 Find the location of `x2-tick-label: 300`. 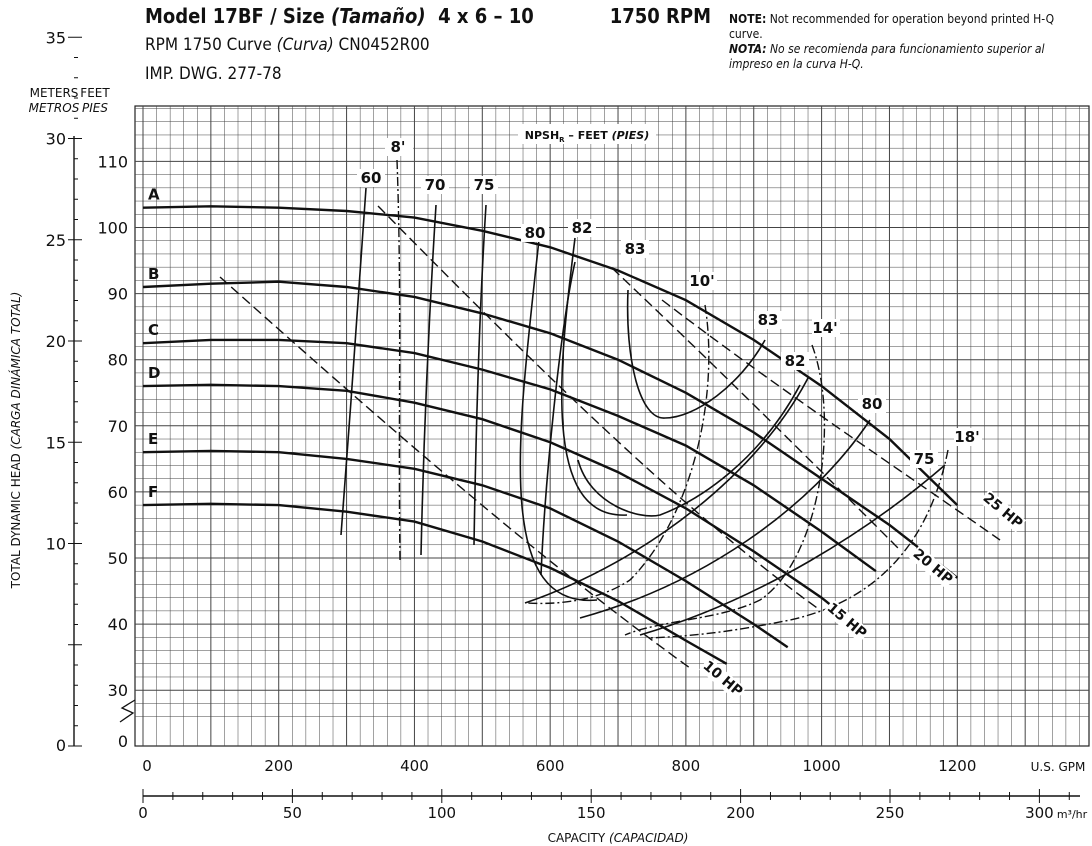

x2-tick-label: 300 is located at coordinates (1039, 813).